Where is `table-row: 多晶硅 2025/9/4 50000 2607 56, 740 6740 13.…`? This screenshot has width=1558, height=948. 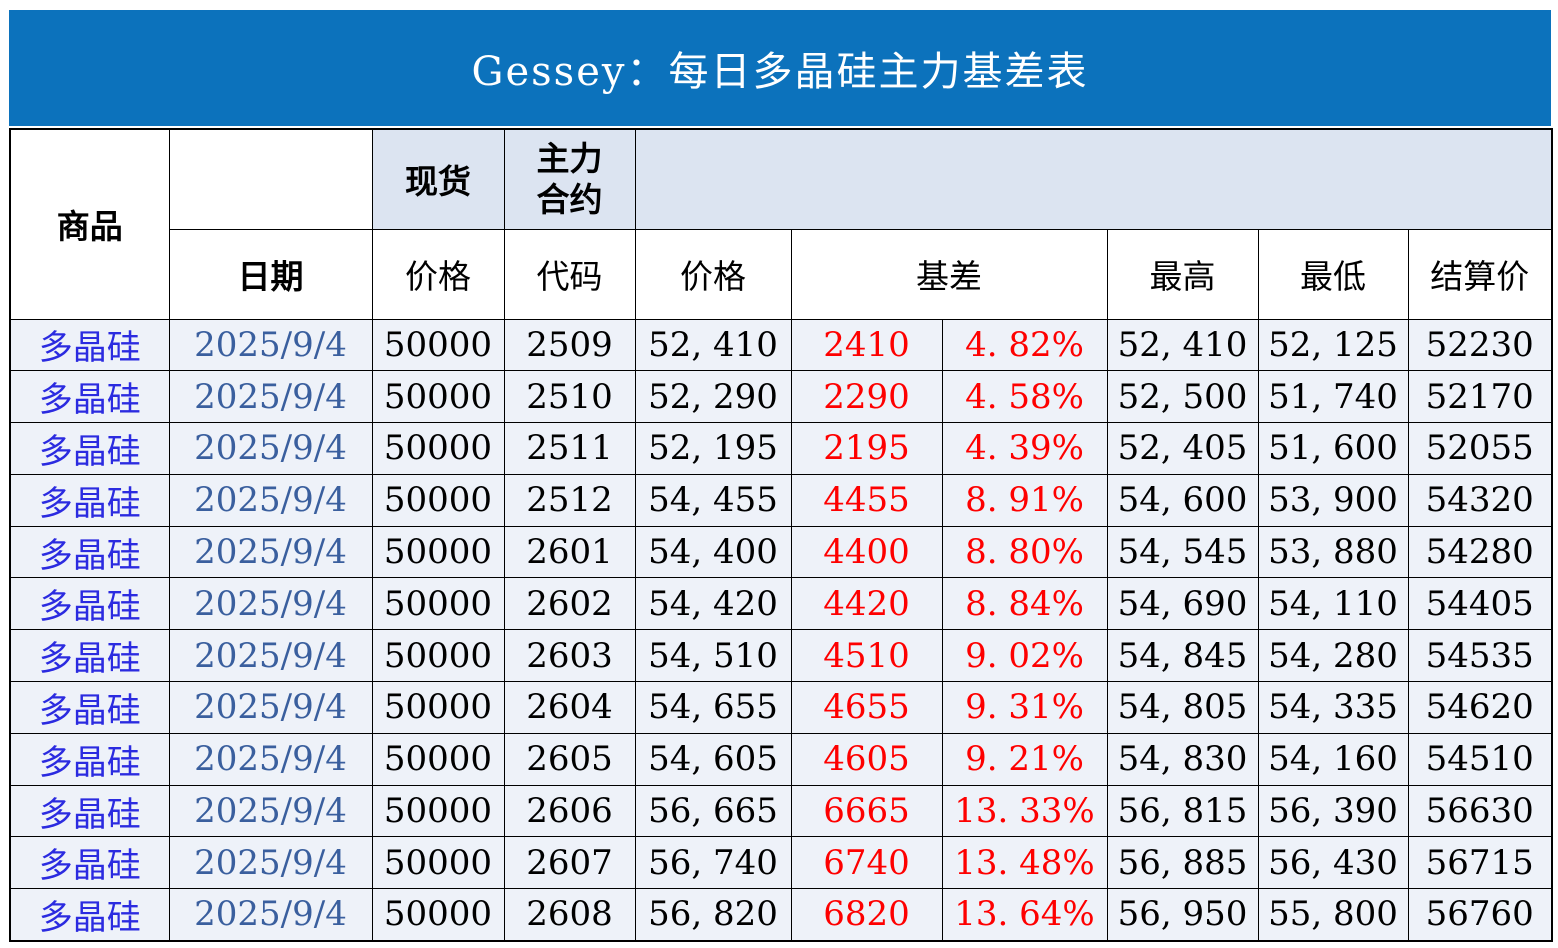
table-row: 多晶硅 2025/9/4 50000 2607 56, 740 6740 13.… is located at coordinates (781, 863).